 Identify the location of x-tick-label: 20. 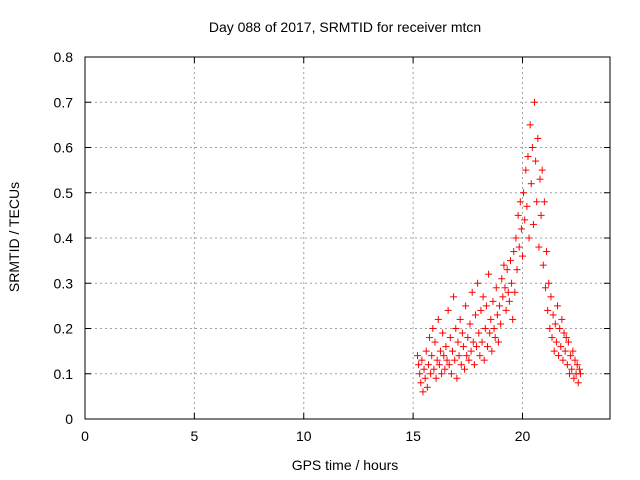
(523, 436).